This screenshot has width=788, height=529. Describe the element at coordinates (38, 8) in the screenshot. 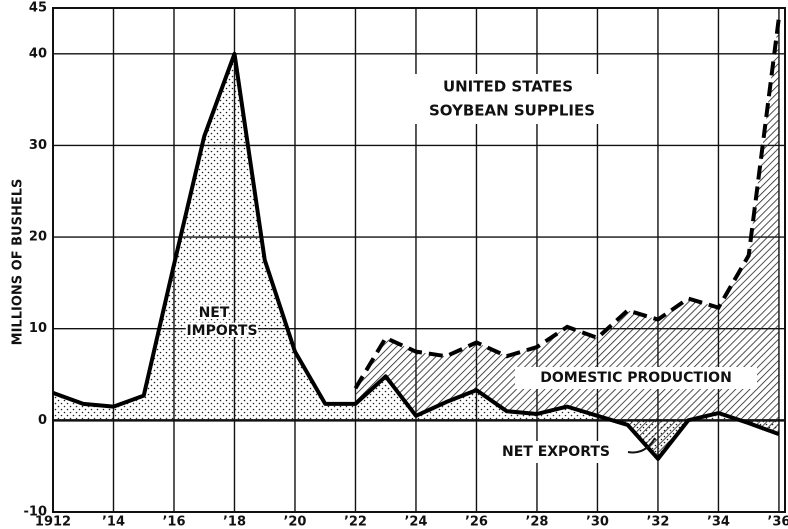

I see `y-tick-label: 45` at that location.